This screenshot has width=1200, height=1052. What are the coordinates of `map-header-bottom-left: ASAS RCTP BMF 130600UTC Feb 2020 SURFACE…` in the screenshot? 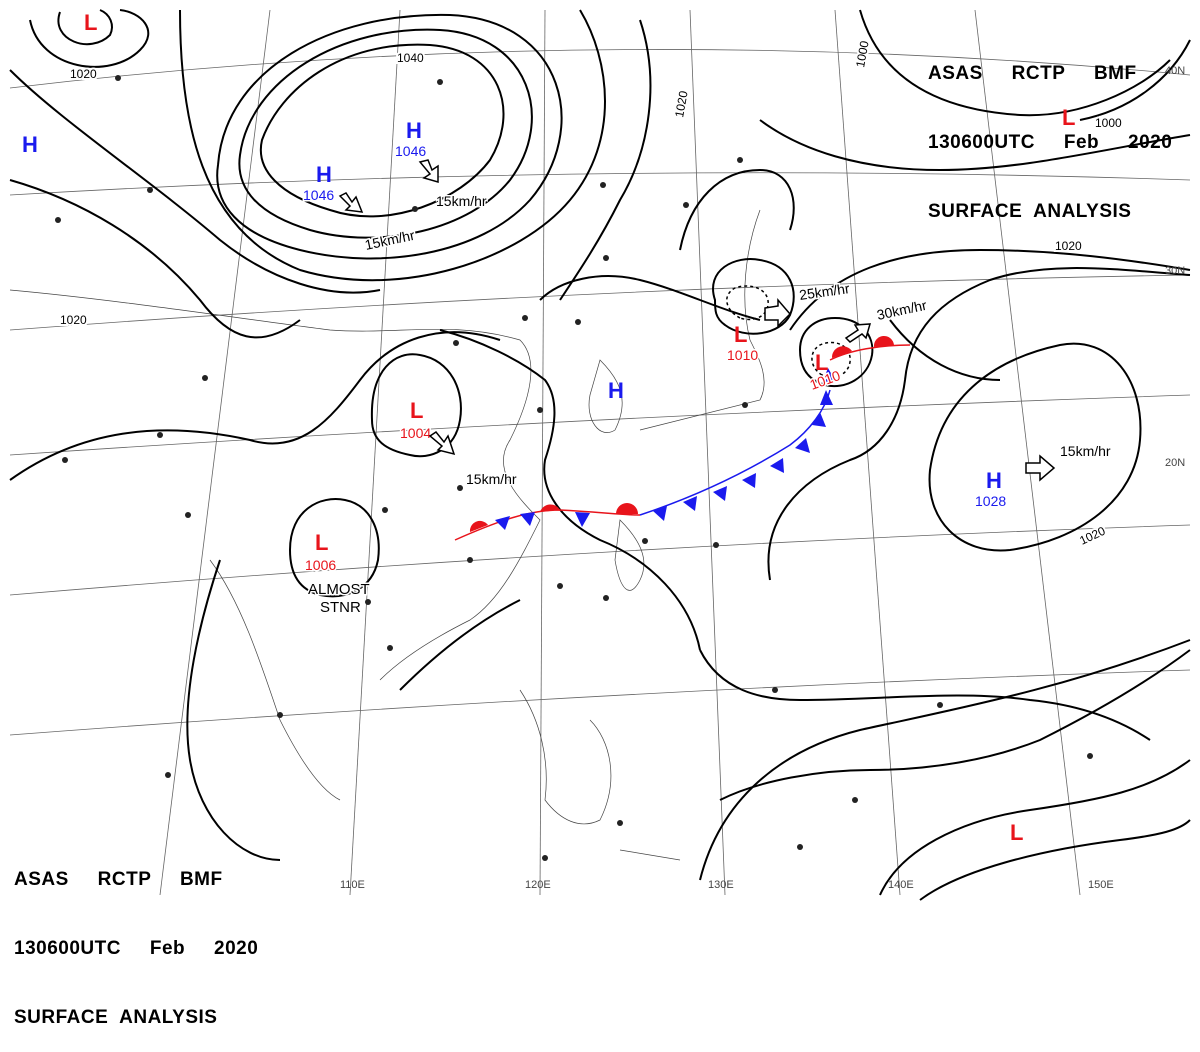 It's located at (136, 937).